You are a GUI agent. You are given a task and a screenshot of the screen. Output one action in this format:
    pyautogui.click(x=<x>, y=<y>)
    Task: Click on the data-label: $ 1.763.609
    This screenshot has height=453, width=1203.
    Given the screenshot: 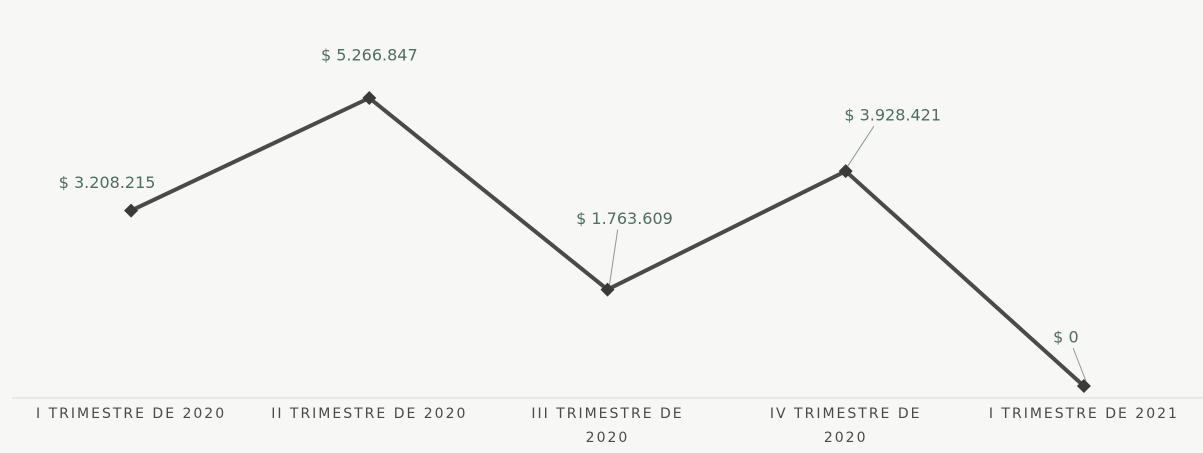 What is the action you would take?
    pyautogui.click(x=624, y=218)
    